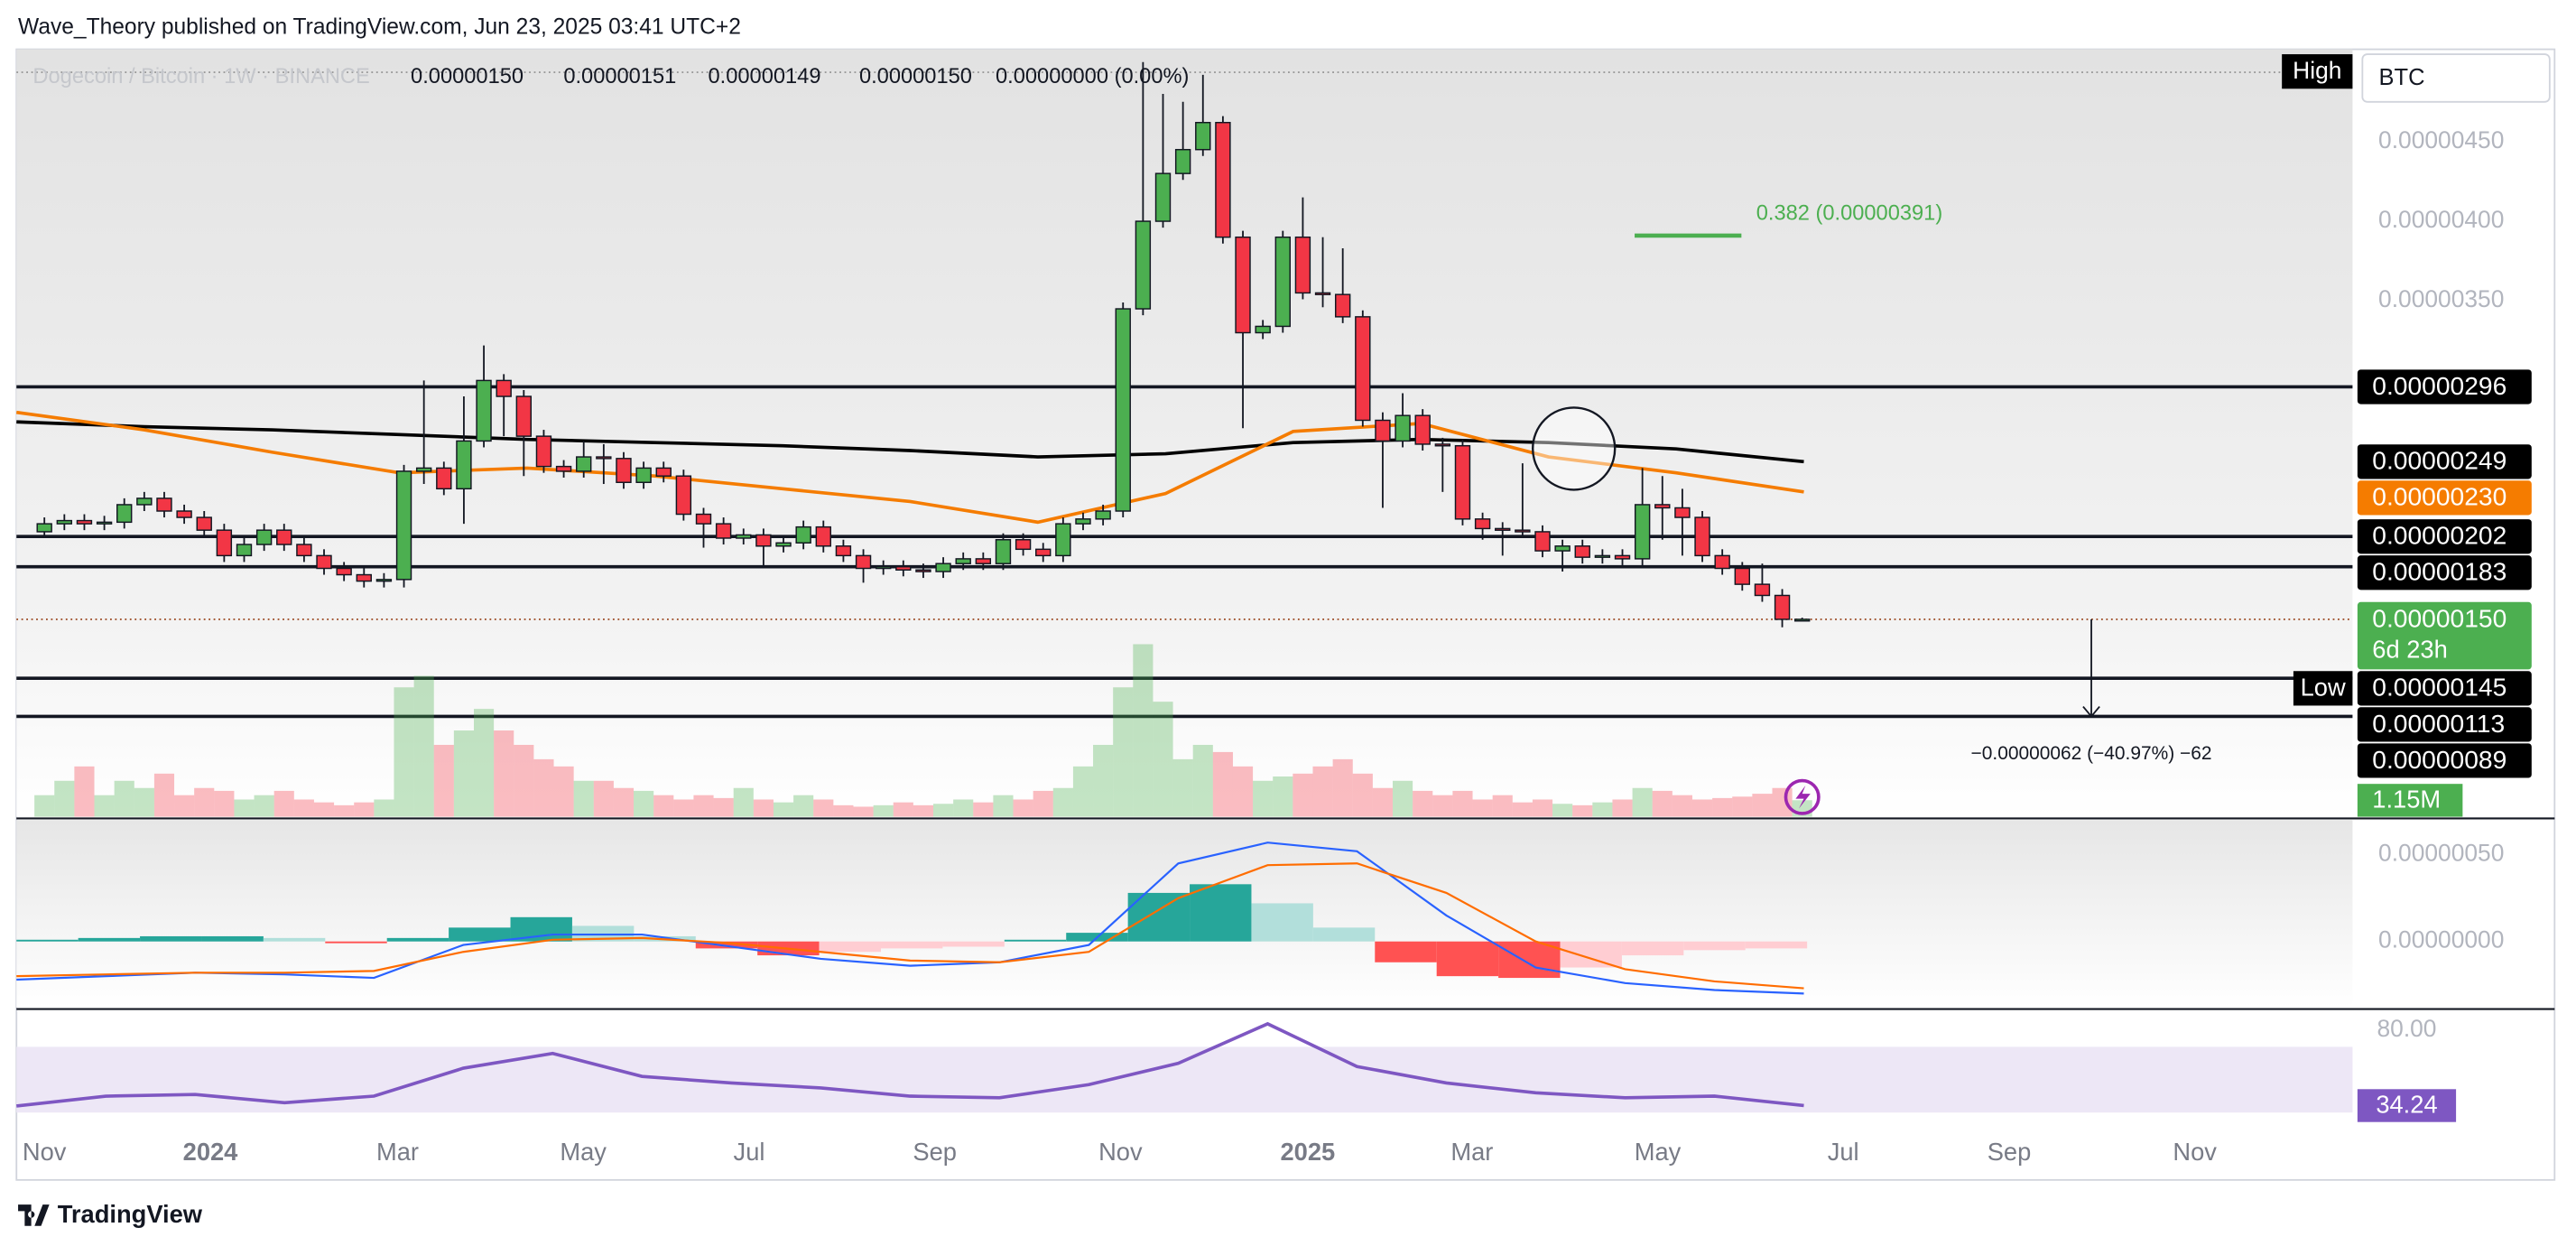 The width and height of the screenshot is (2576, 1246). I want to click on brand: TradingView, so click(130, 1214).